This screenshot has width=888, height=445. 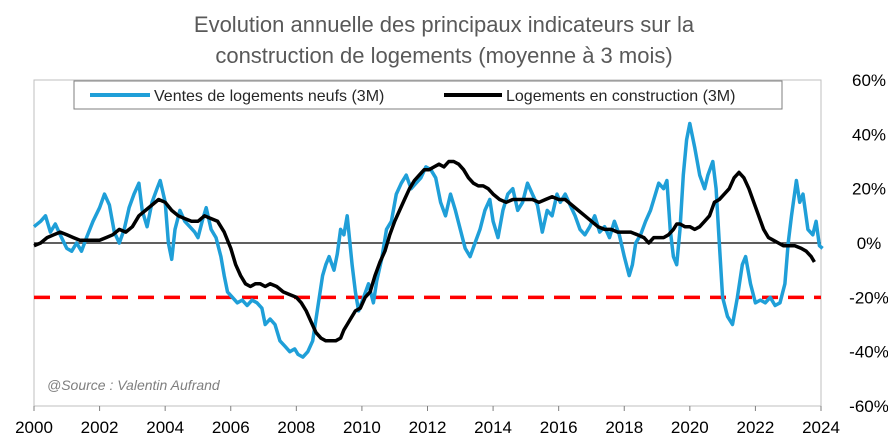 I want to click on y-tick-label: -20%, so click(x=868, y=297).